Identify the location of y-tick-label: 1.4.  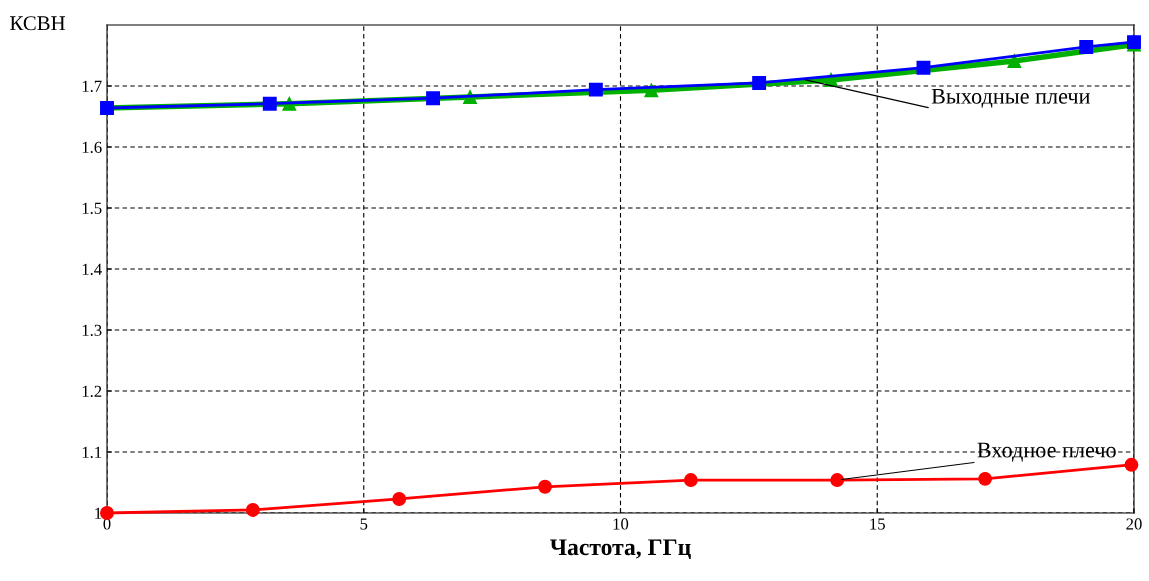
(92, 269).